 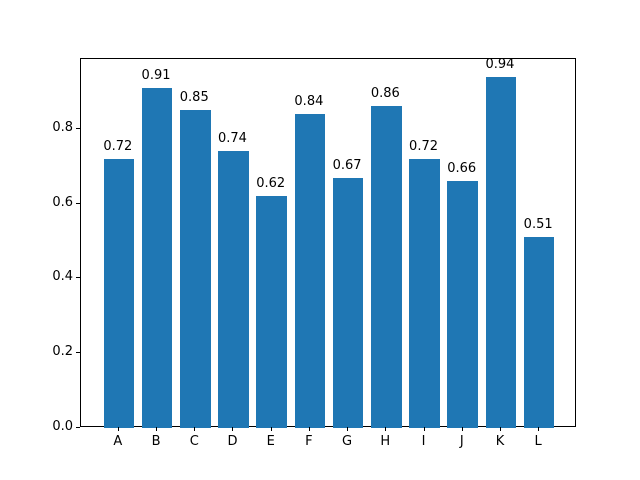 I want to click on bar-value-label: 0.51, so click(x=538, y=225).